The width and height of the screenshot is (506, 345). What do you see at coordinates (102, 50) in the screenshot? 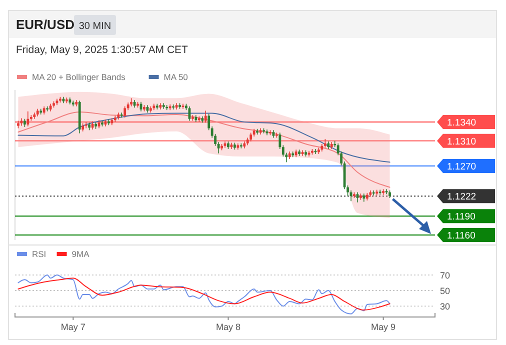
I see `chart-subtitle: Friday, May 9, 2025 1:30:57 AM CET` at bounding box center [102, 50].